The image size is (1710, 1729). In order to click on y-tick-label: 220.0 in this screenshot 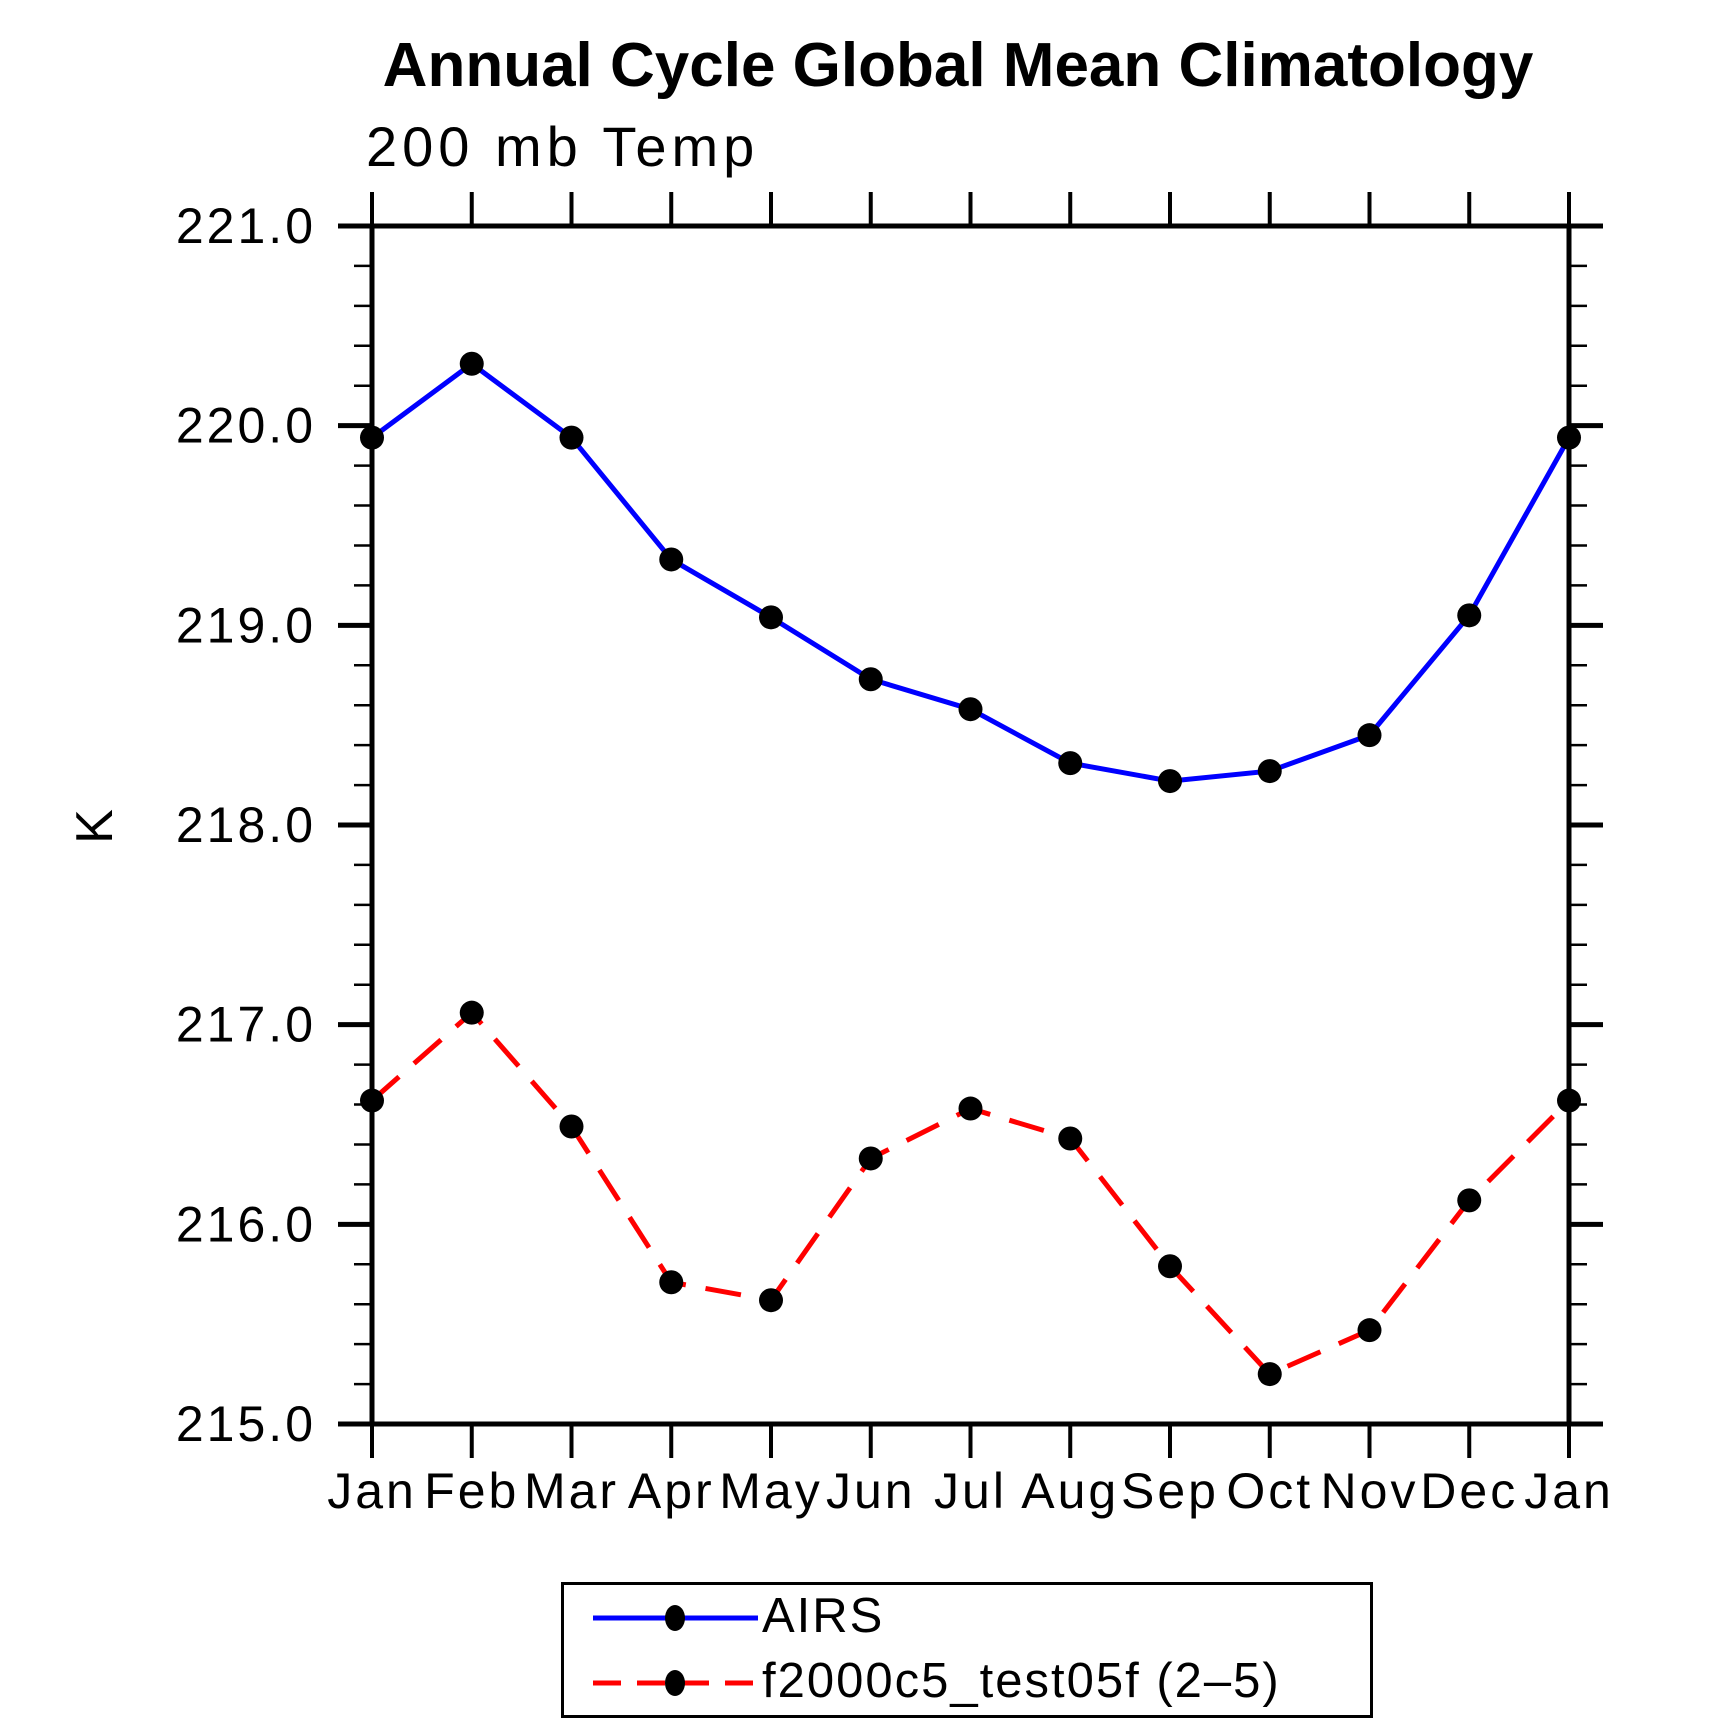, I will do `click(246, 426)`.